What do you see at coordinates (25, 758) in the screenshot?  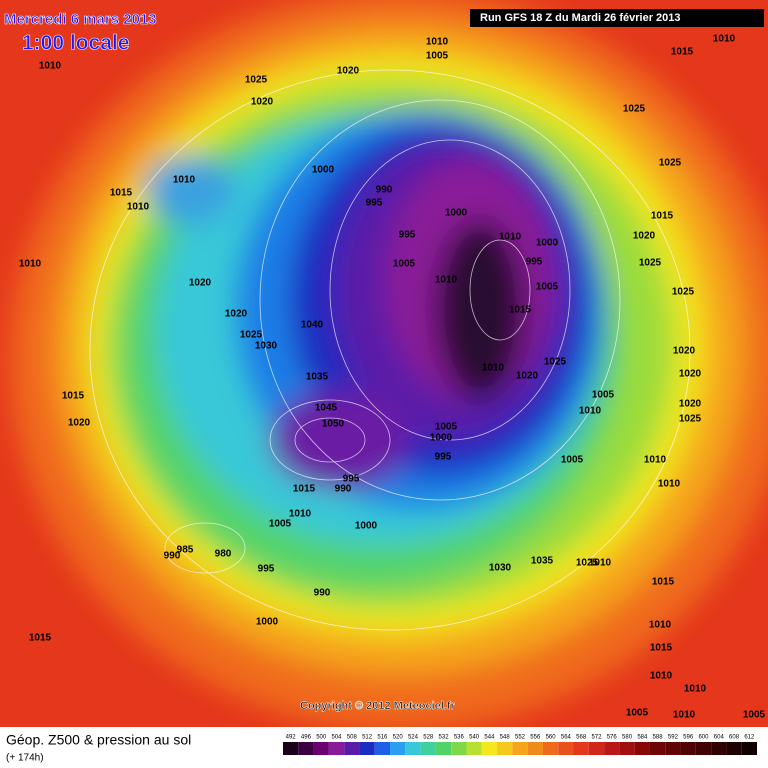 I see `legend-subtitle: (+ 174h)` at bounding box center [25, 758].